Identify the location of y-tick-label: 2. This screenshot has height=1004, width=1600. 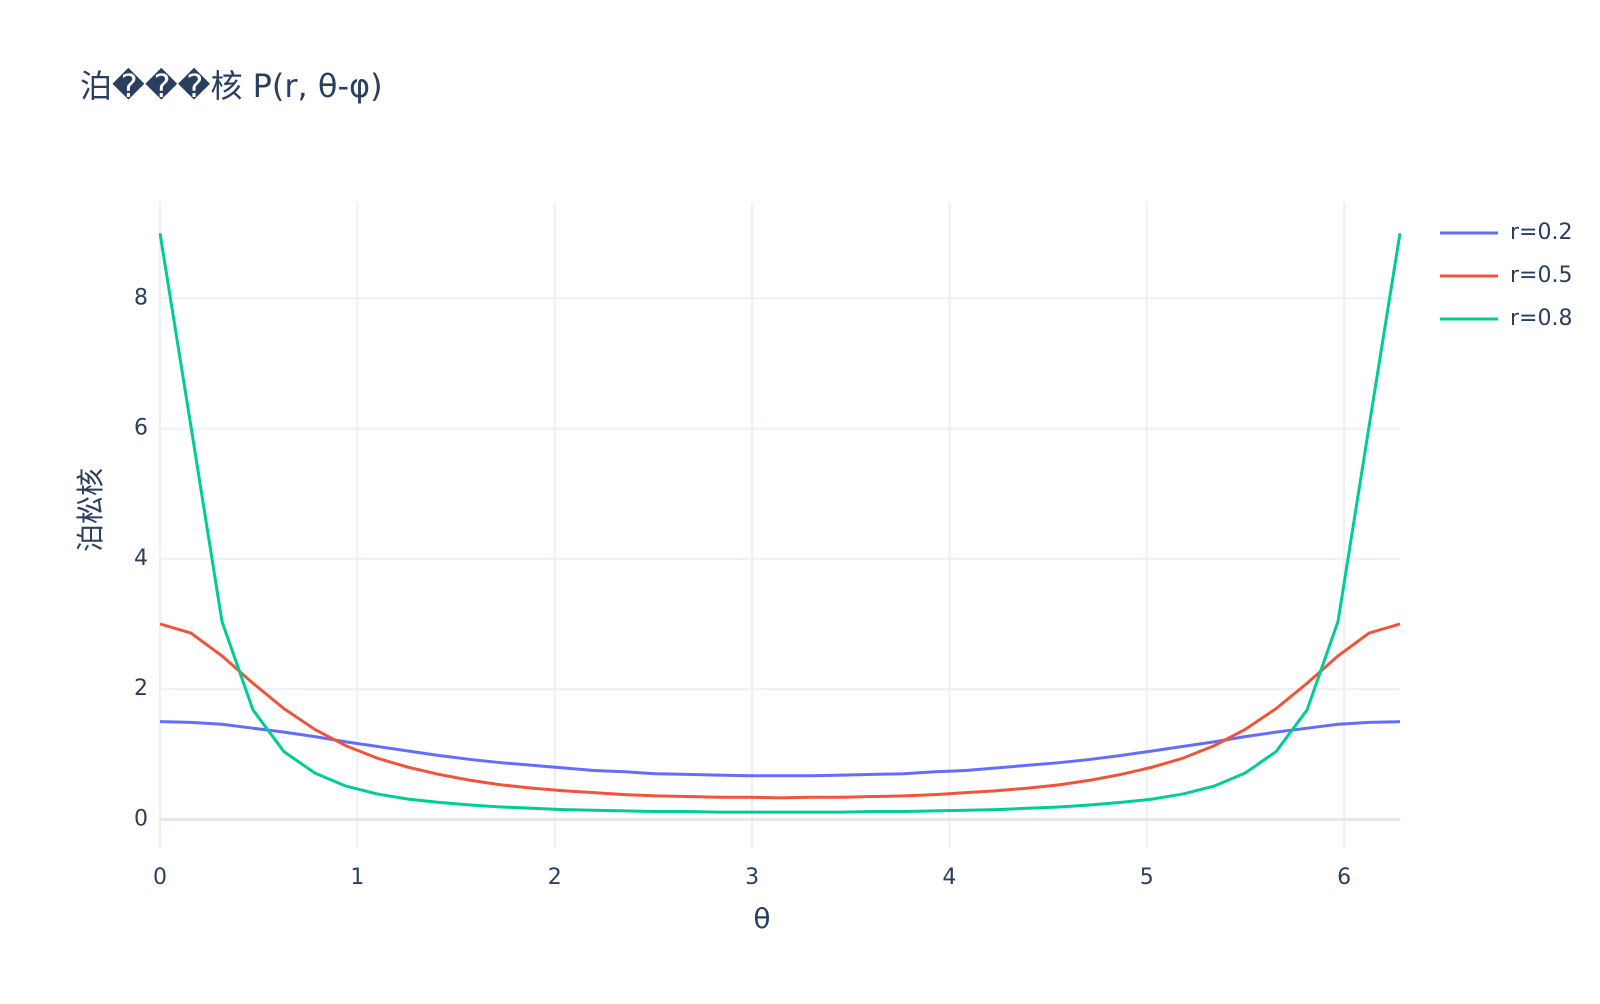
(141, 688).